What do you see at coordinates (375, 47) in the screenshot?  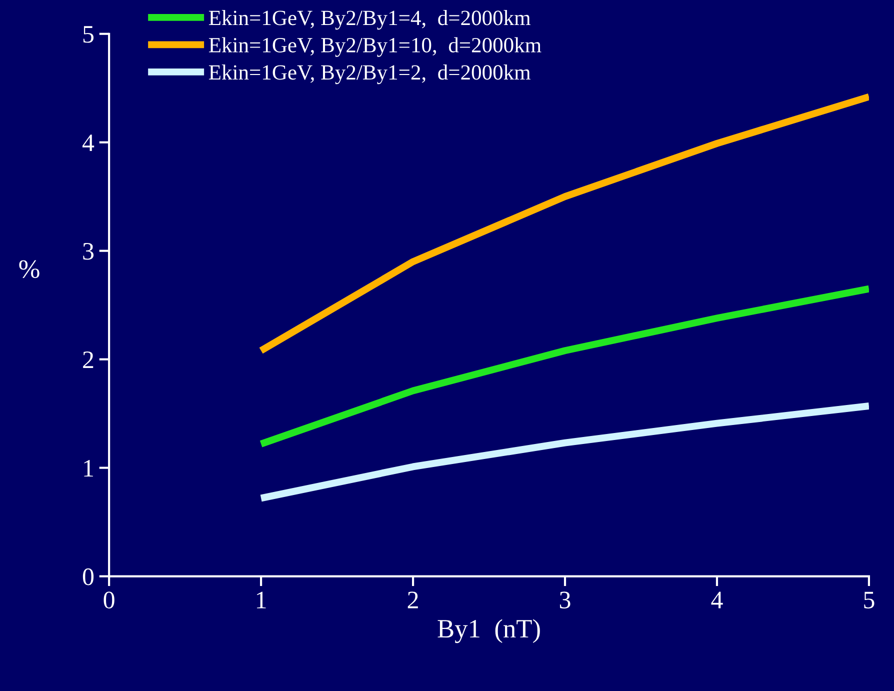 I see `legend-label: Ekin=1GeV, By2/By1=10, d=2000km` at bounding box center [375, 47].